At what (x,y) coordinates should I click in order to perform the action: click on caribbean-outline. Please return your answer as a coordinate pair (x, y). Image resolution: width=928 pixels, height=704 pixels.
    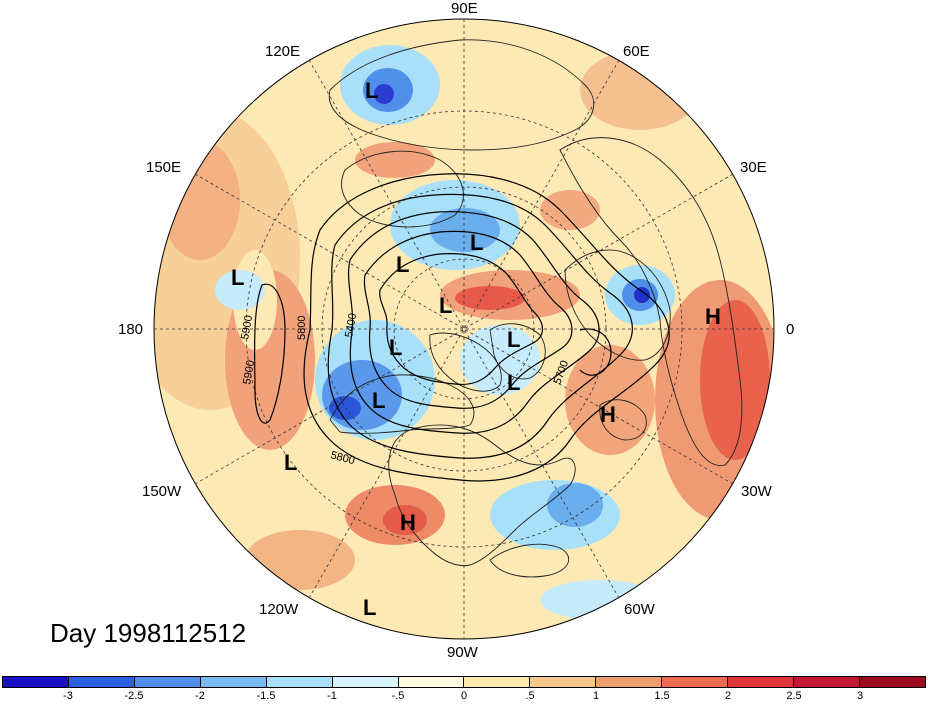
    Looking at the image, I should click on (529, 560).